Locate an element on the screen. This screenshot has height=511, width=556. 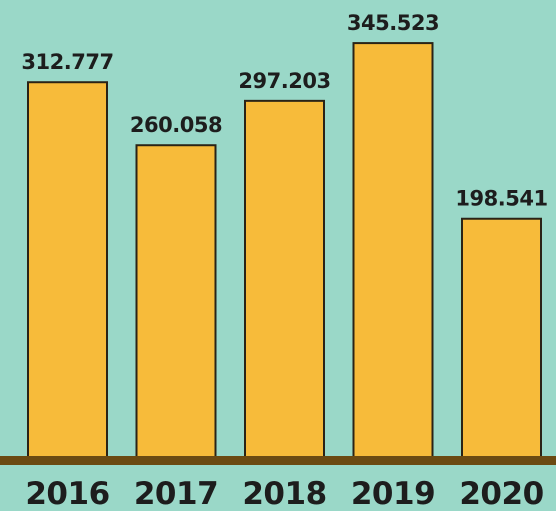
category-label-2016: 2016 is located at coordinates (67, 493).